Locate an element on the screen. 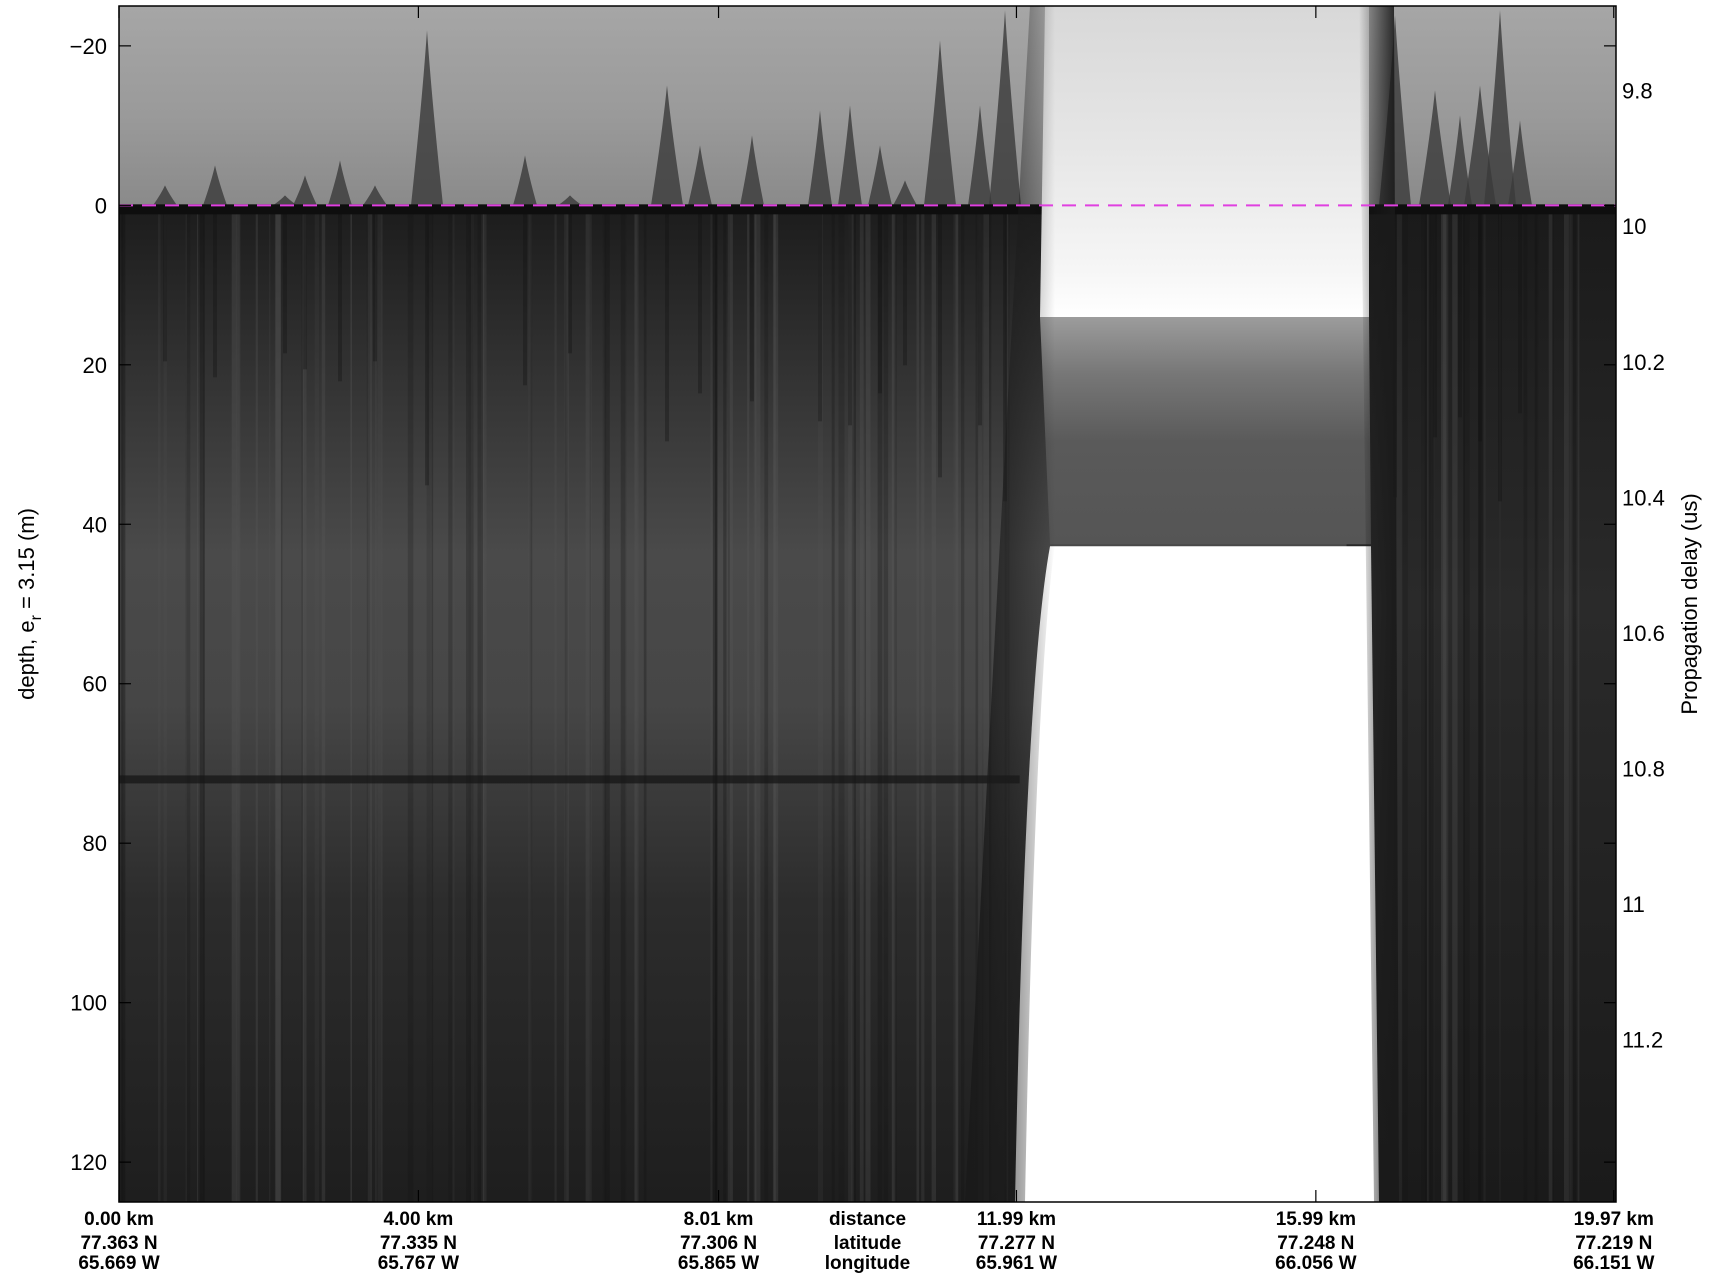 Image resolution: width=1719 pixels, height=1274 pixels. tick-distance-label: 4.00 km is located at coordinates (419, 1219).